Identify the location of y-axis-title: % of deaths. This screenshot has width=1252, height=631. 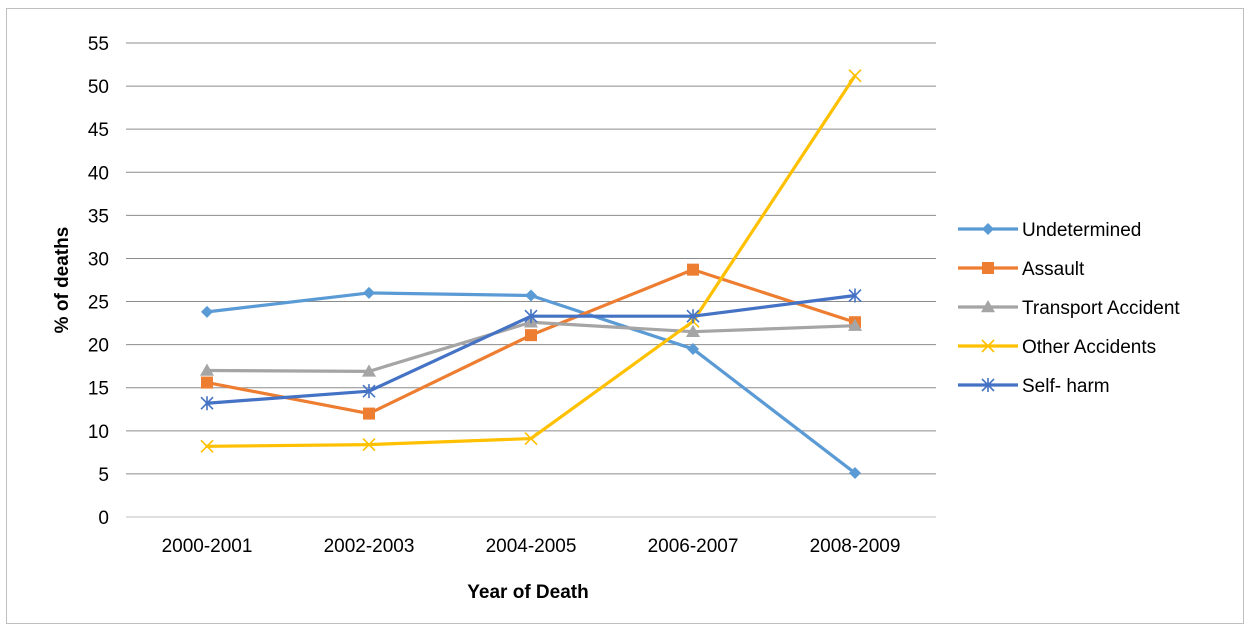
(62, 280).